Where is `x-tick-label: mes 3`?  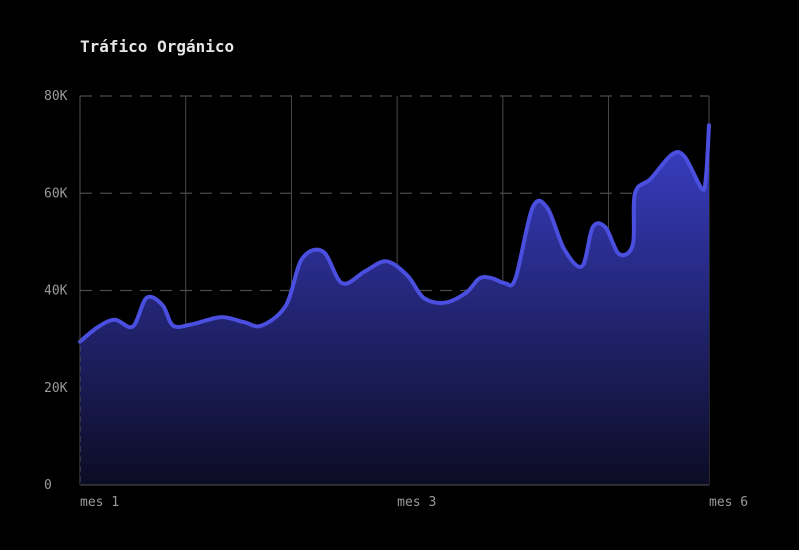
x-tick-label: mes 3 is located at coordinates (416, 502).